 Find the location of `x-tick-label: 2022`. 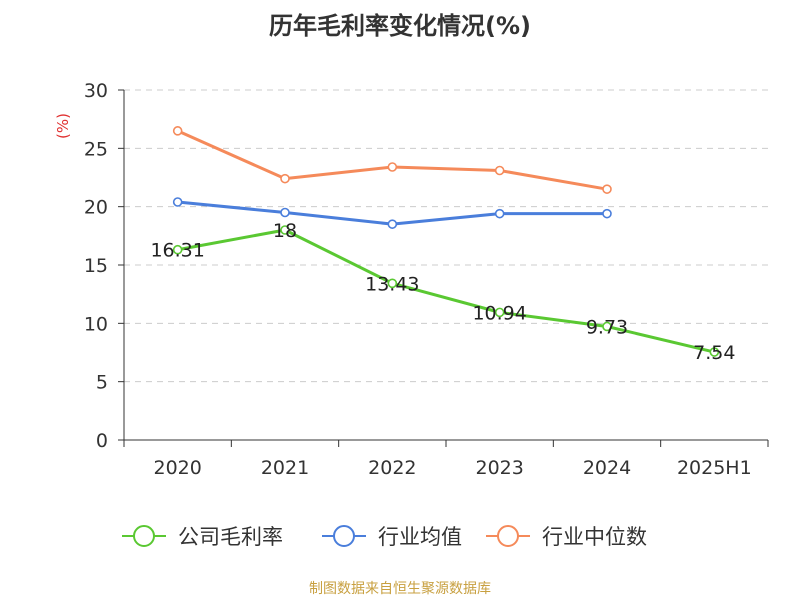

x-tick-label: 2022 is located at coordinates (392, 468).